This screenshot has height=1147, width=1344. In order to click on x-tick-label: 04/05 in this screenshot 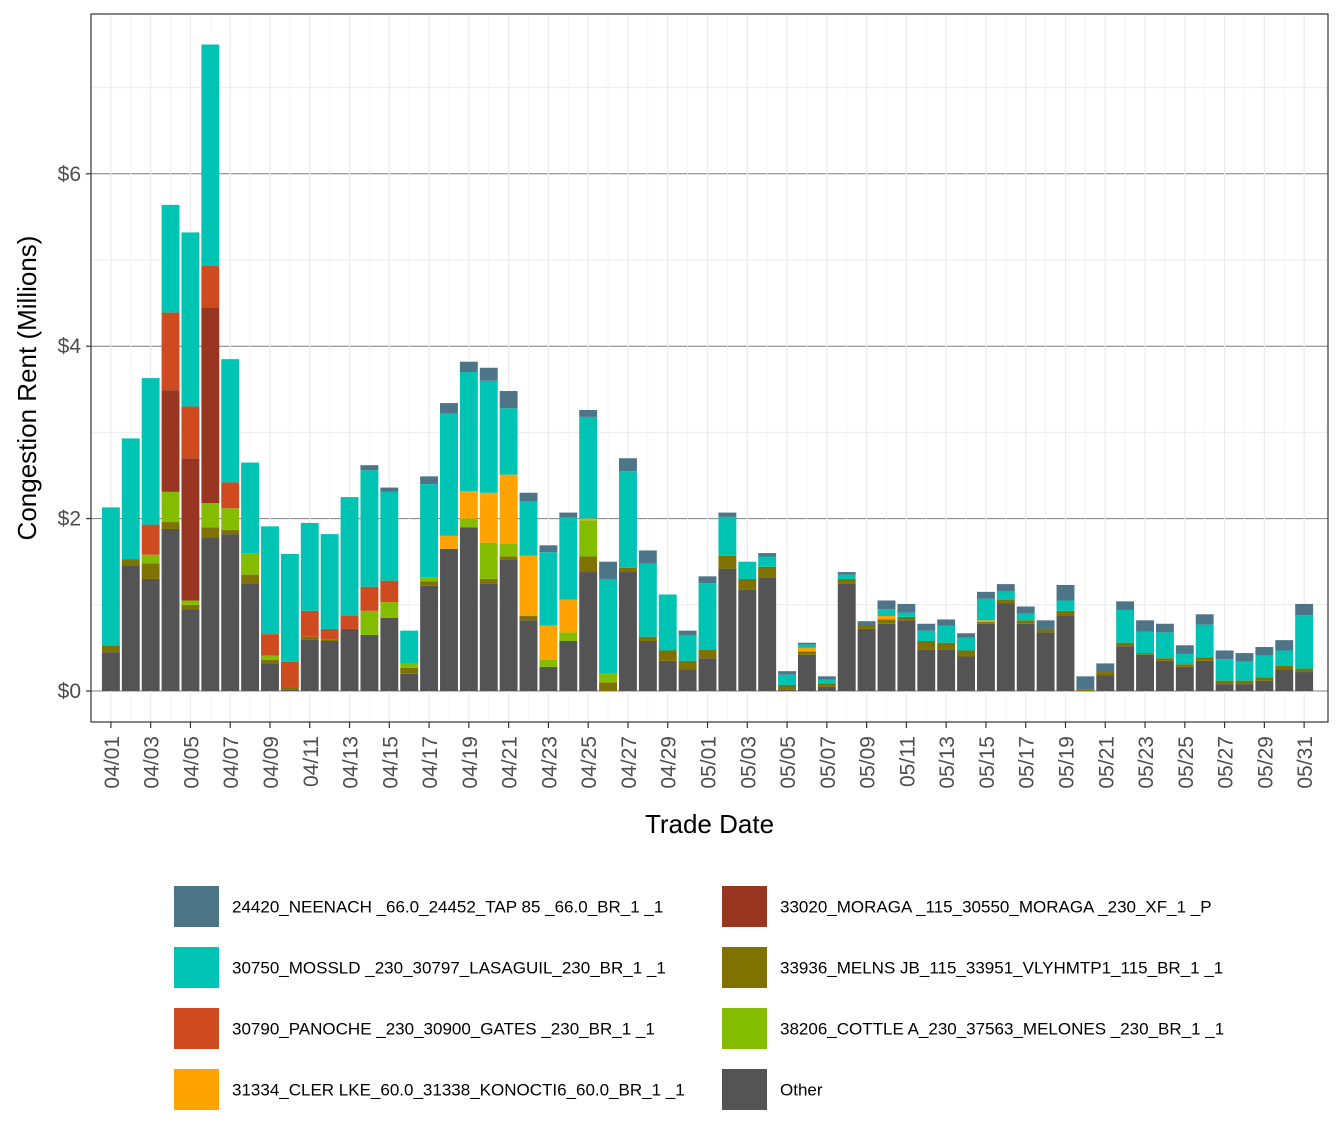, I will do `click(191, 762)`.